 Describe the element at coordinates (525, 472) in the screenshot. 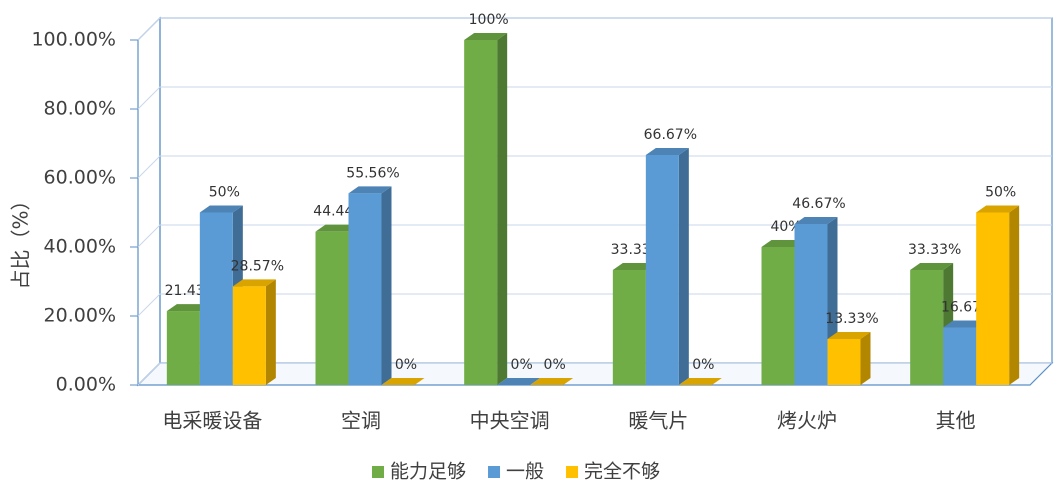

I see `legend-label: 一般` at that location.